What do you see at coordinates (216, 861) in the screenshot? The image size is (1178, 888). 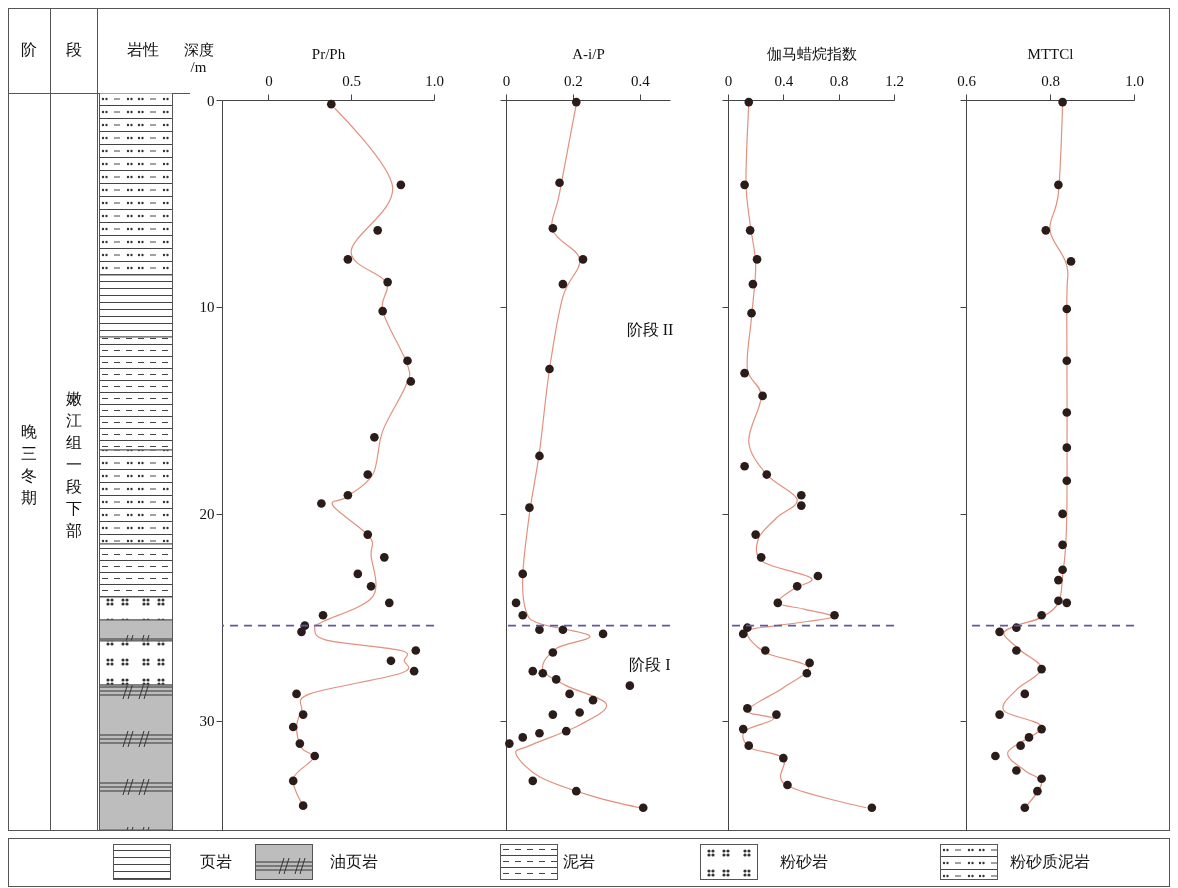 I see `text: 页岩` at bounding box center [216, 861].